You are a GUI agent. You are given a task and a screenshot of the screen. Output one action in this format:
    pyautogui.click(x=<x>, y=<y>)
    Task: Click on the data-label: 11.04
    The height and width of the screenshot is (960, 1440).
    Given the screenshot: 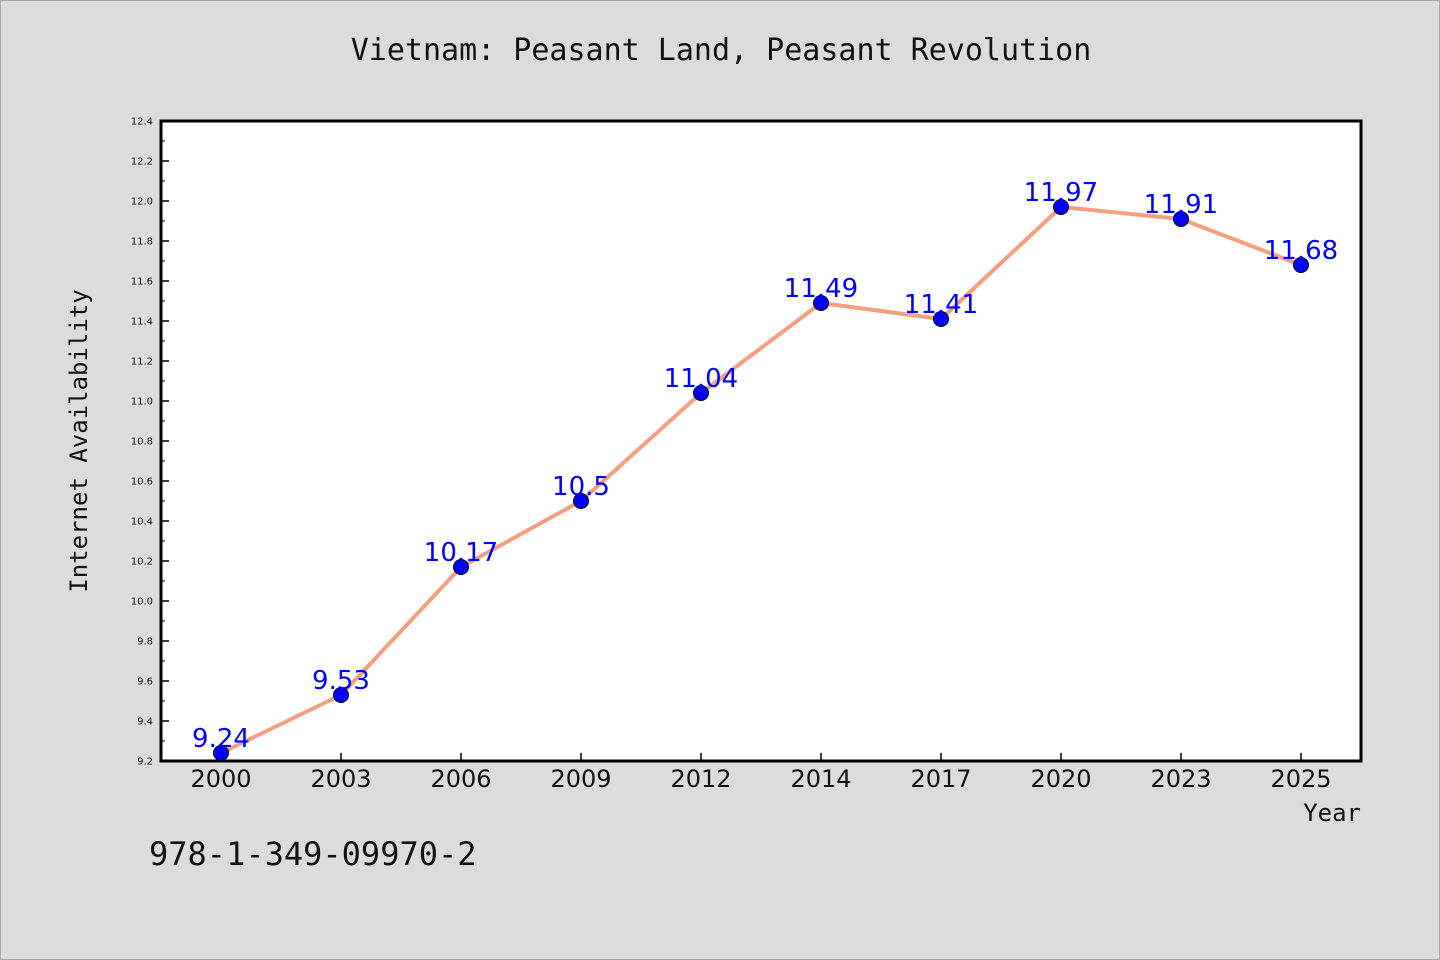 What is the action you would take?
    pyautogui.click(x=701, y=379)
    